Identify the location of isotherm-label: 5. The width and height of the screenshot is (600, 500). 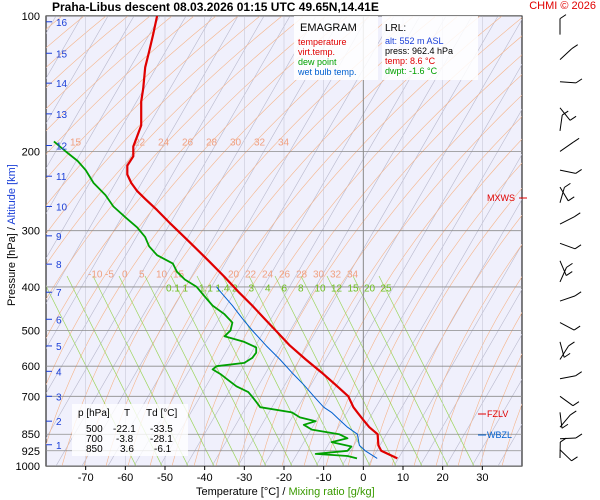
(142, 274).